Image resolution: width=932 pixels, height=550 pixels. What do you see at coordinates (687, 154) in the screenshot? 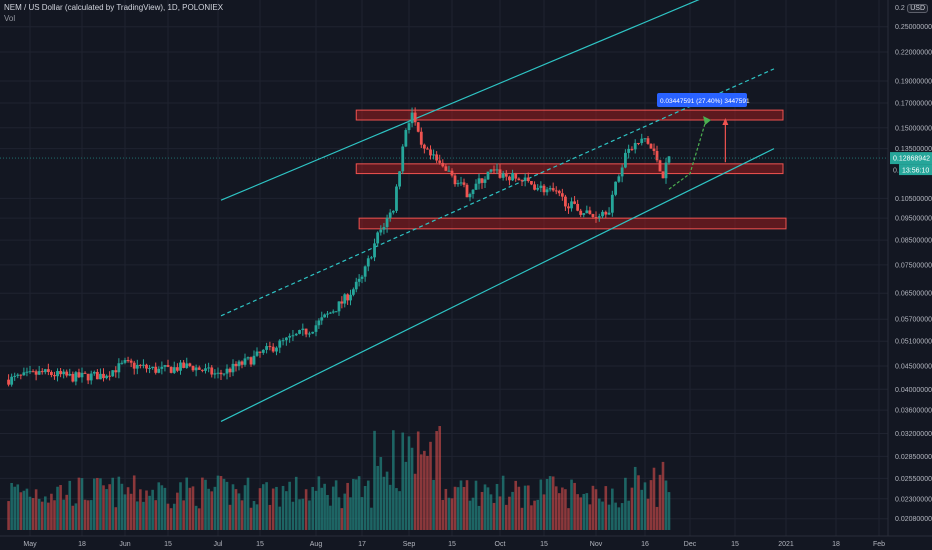
I see `projection-path` at bounding box center [687, 154].